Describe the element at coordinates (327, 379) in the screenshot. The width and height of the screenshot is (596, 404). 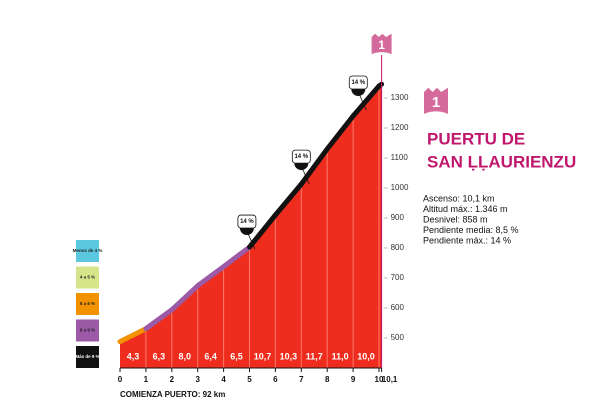
I see `x-tick-label: 8` at that location.